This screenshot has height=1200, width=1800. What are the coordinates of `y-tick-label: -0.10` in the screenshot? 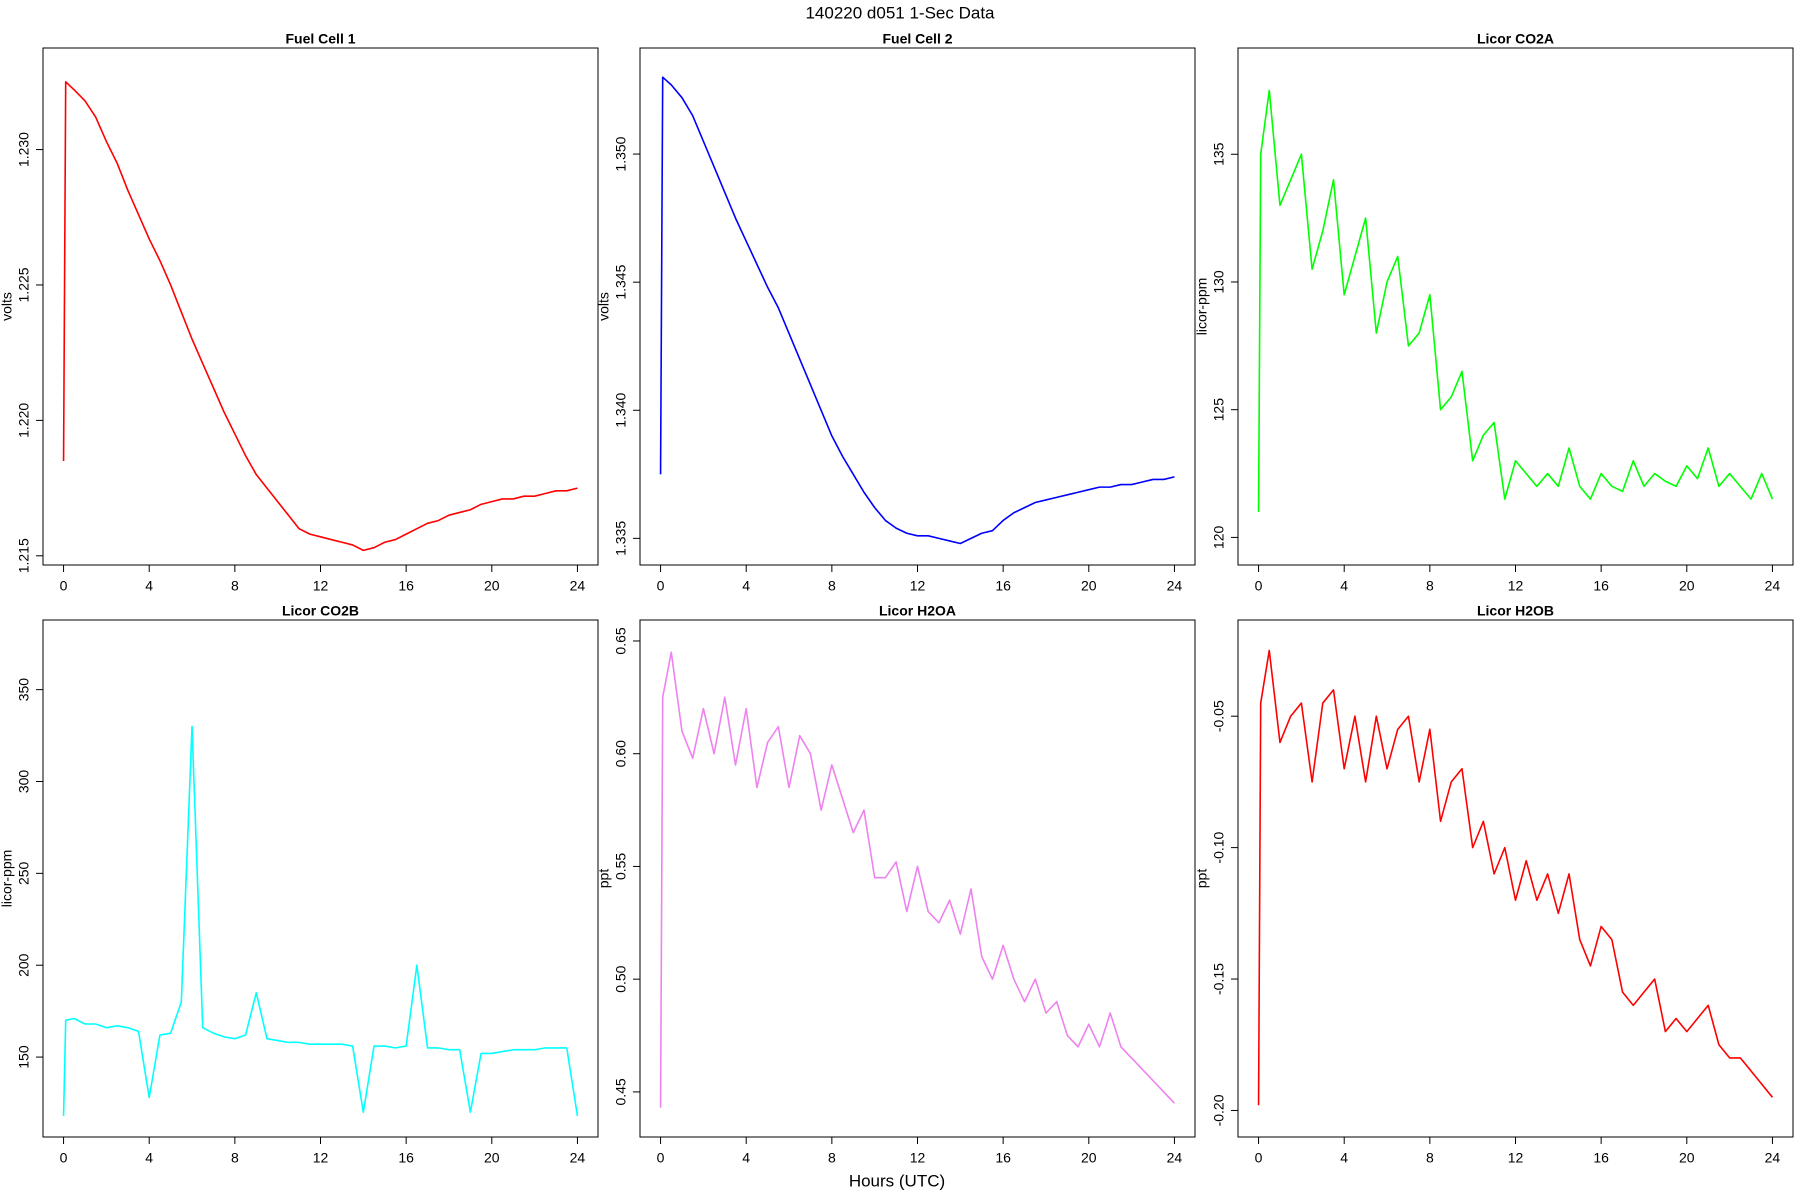 It's located at (1219, 847).